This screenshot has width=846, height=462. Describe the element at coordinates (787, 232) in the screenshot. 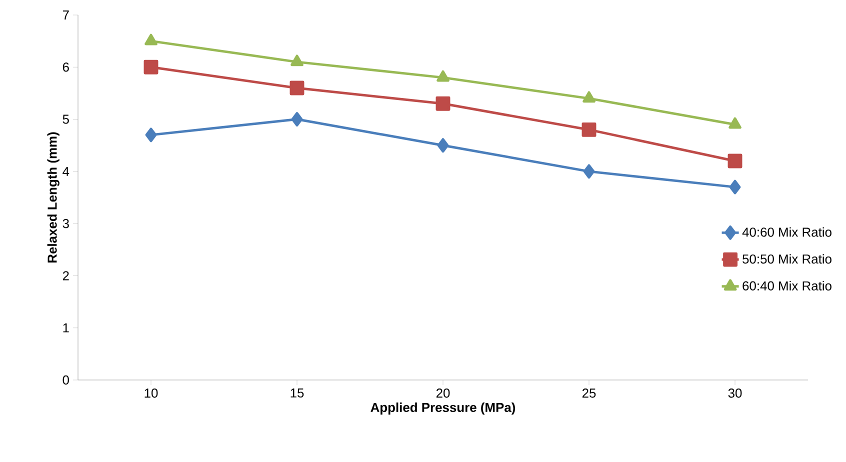

I see `legend-label: 40:60 Mix Ratio` at that location.